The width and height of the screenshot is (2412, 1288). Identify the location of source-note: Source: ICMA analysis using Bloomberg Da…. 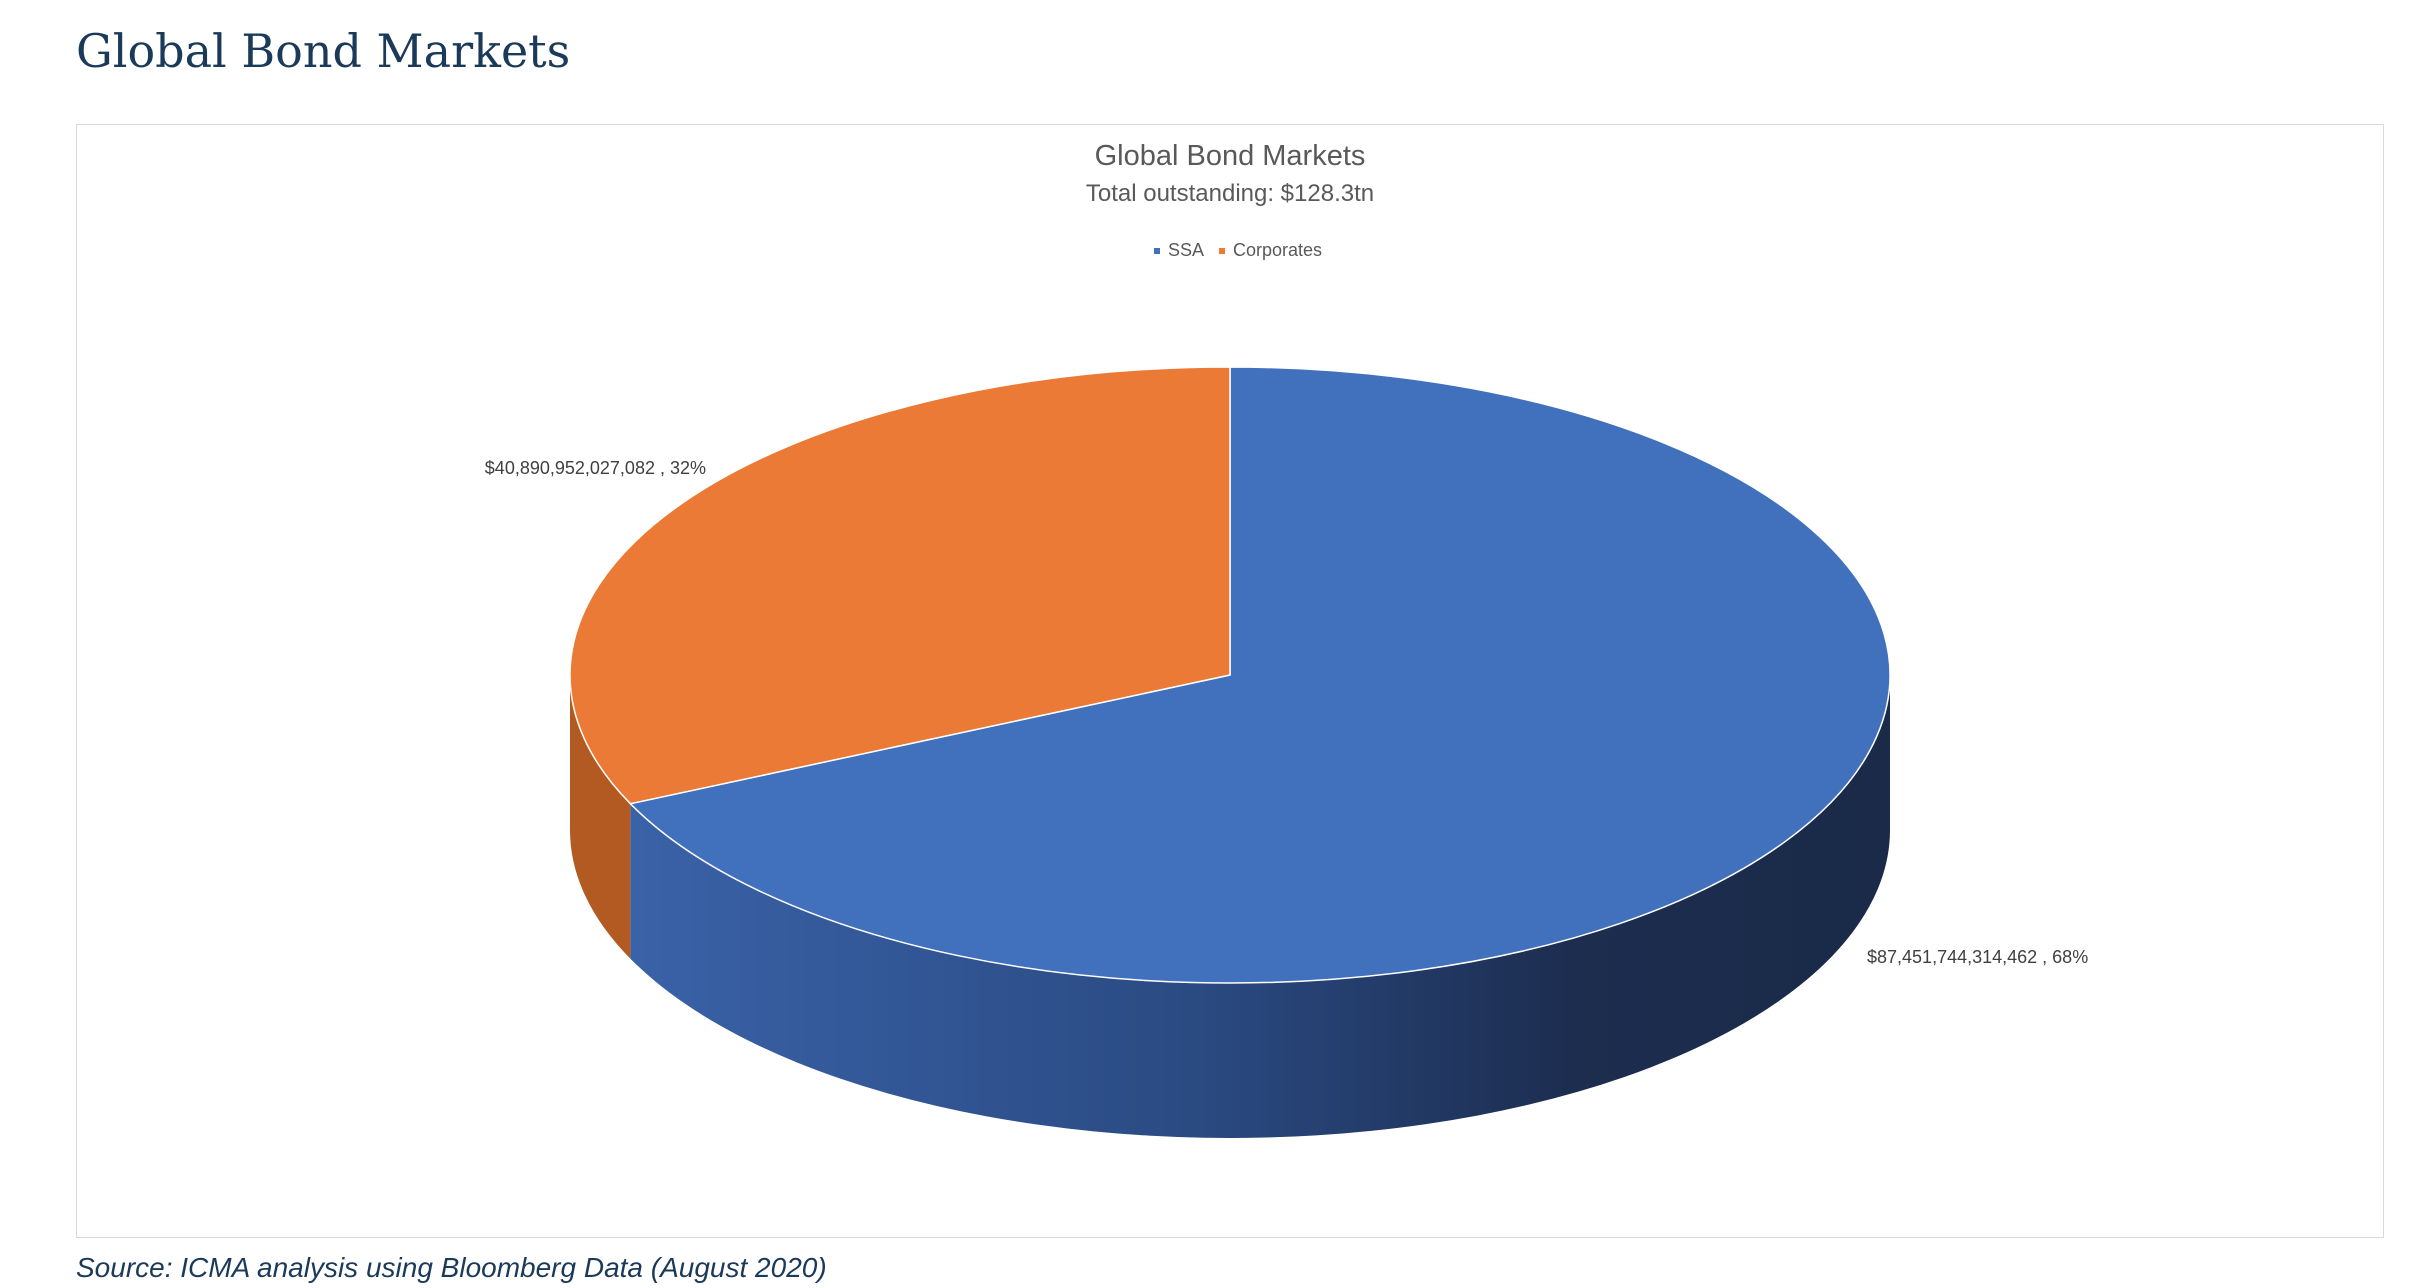
(451, 1267).